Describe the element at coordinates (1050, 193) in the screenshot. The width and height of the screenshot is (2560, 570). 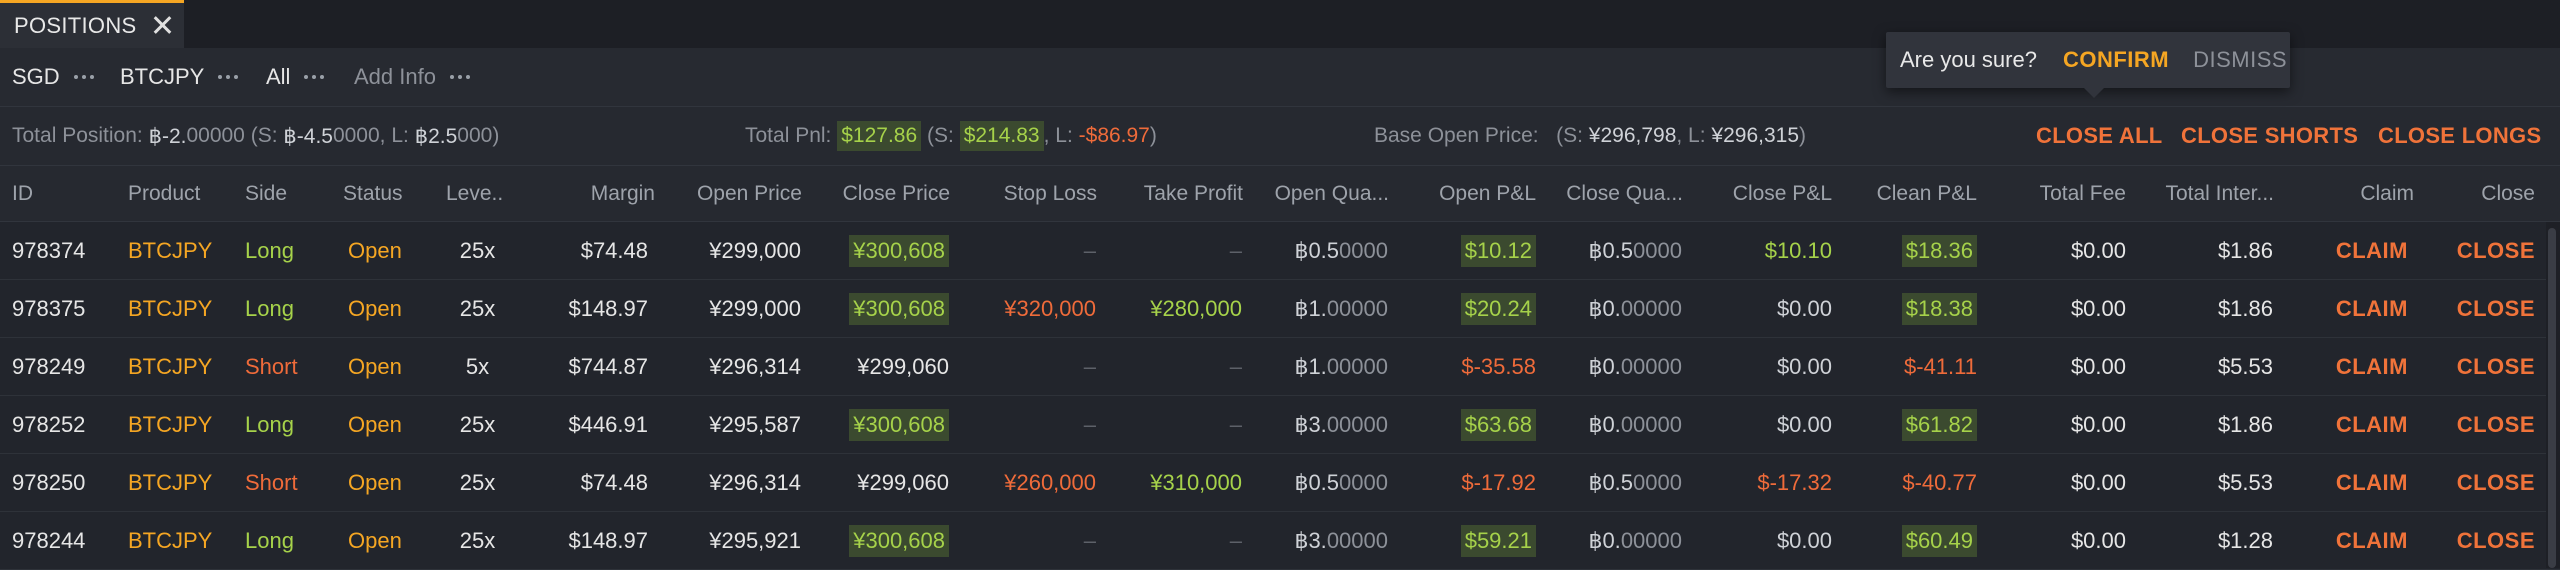
I see `col-stop-loss: Stop Loss` at that location.